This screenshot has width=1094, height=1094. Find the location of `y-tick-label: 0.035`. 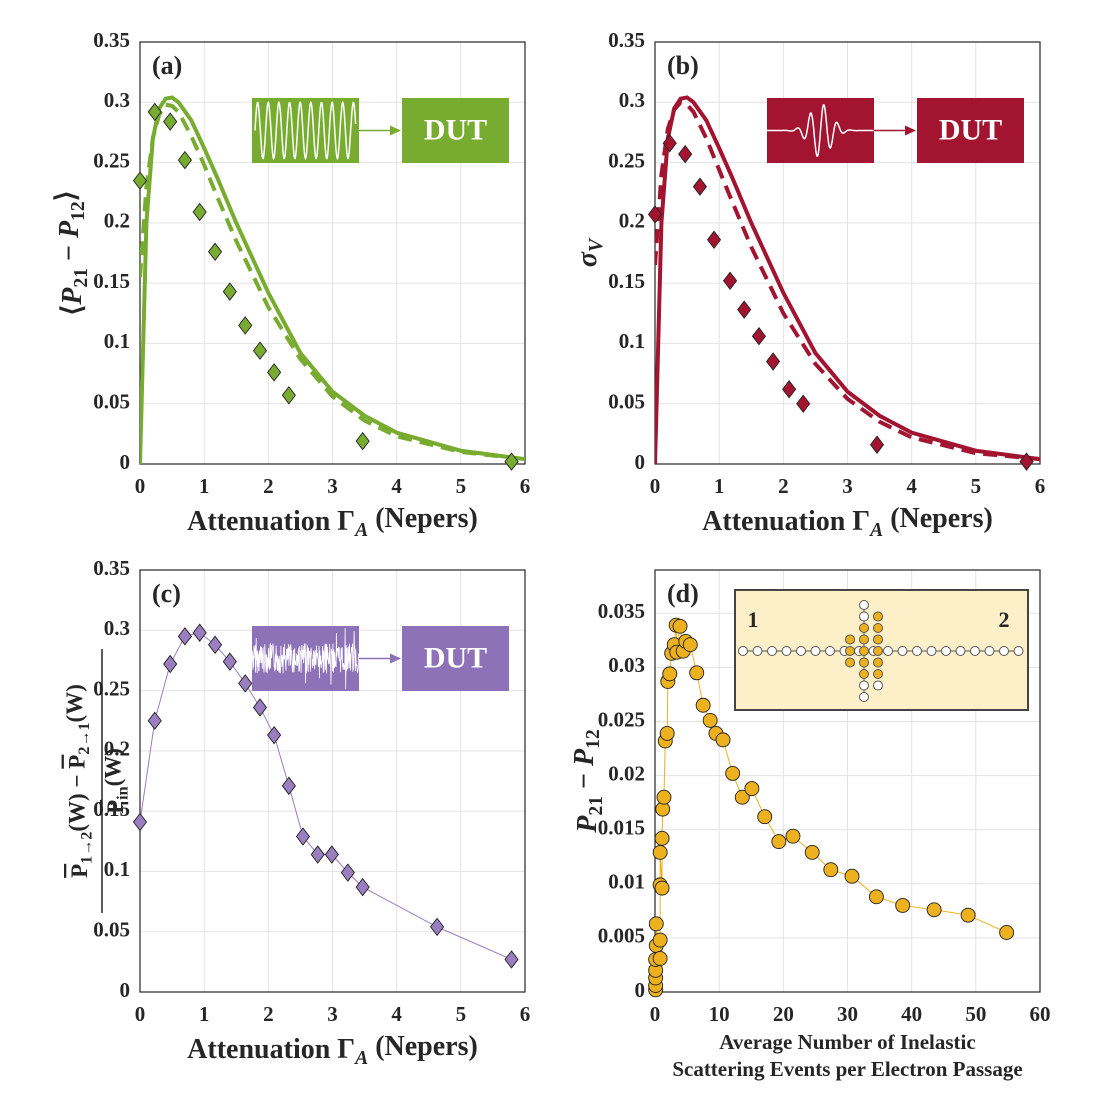

y-tick-label: 0.035 is located at coordinates (621, 611).